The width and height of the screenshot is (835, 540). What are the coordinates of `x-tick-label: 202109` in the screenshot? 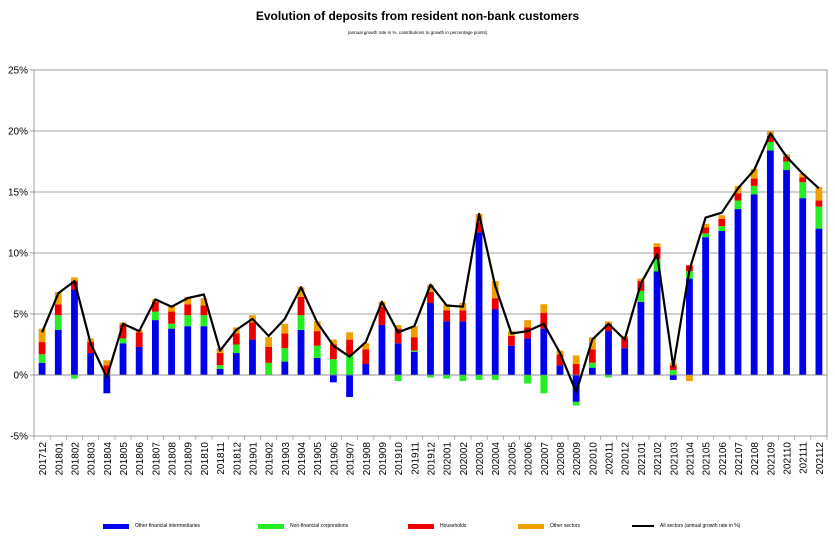 It's located at (771, 459).